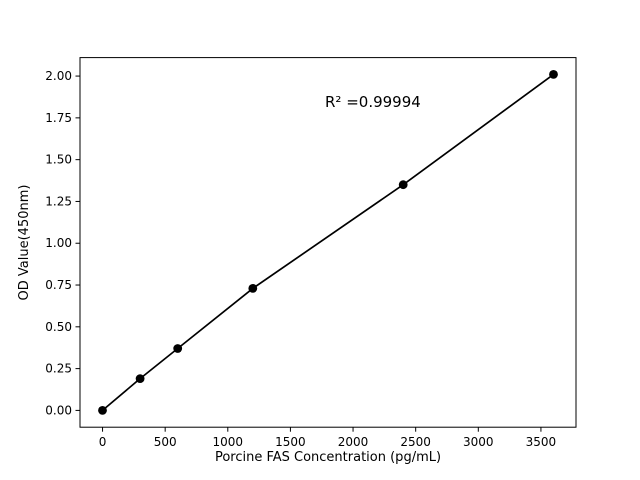 Image resolution: width=640 pixels, height=480 pixels. I want to click on y-tick-label: 2.00, so click(58, 76).